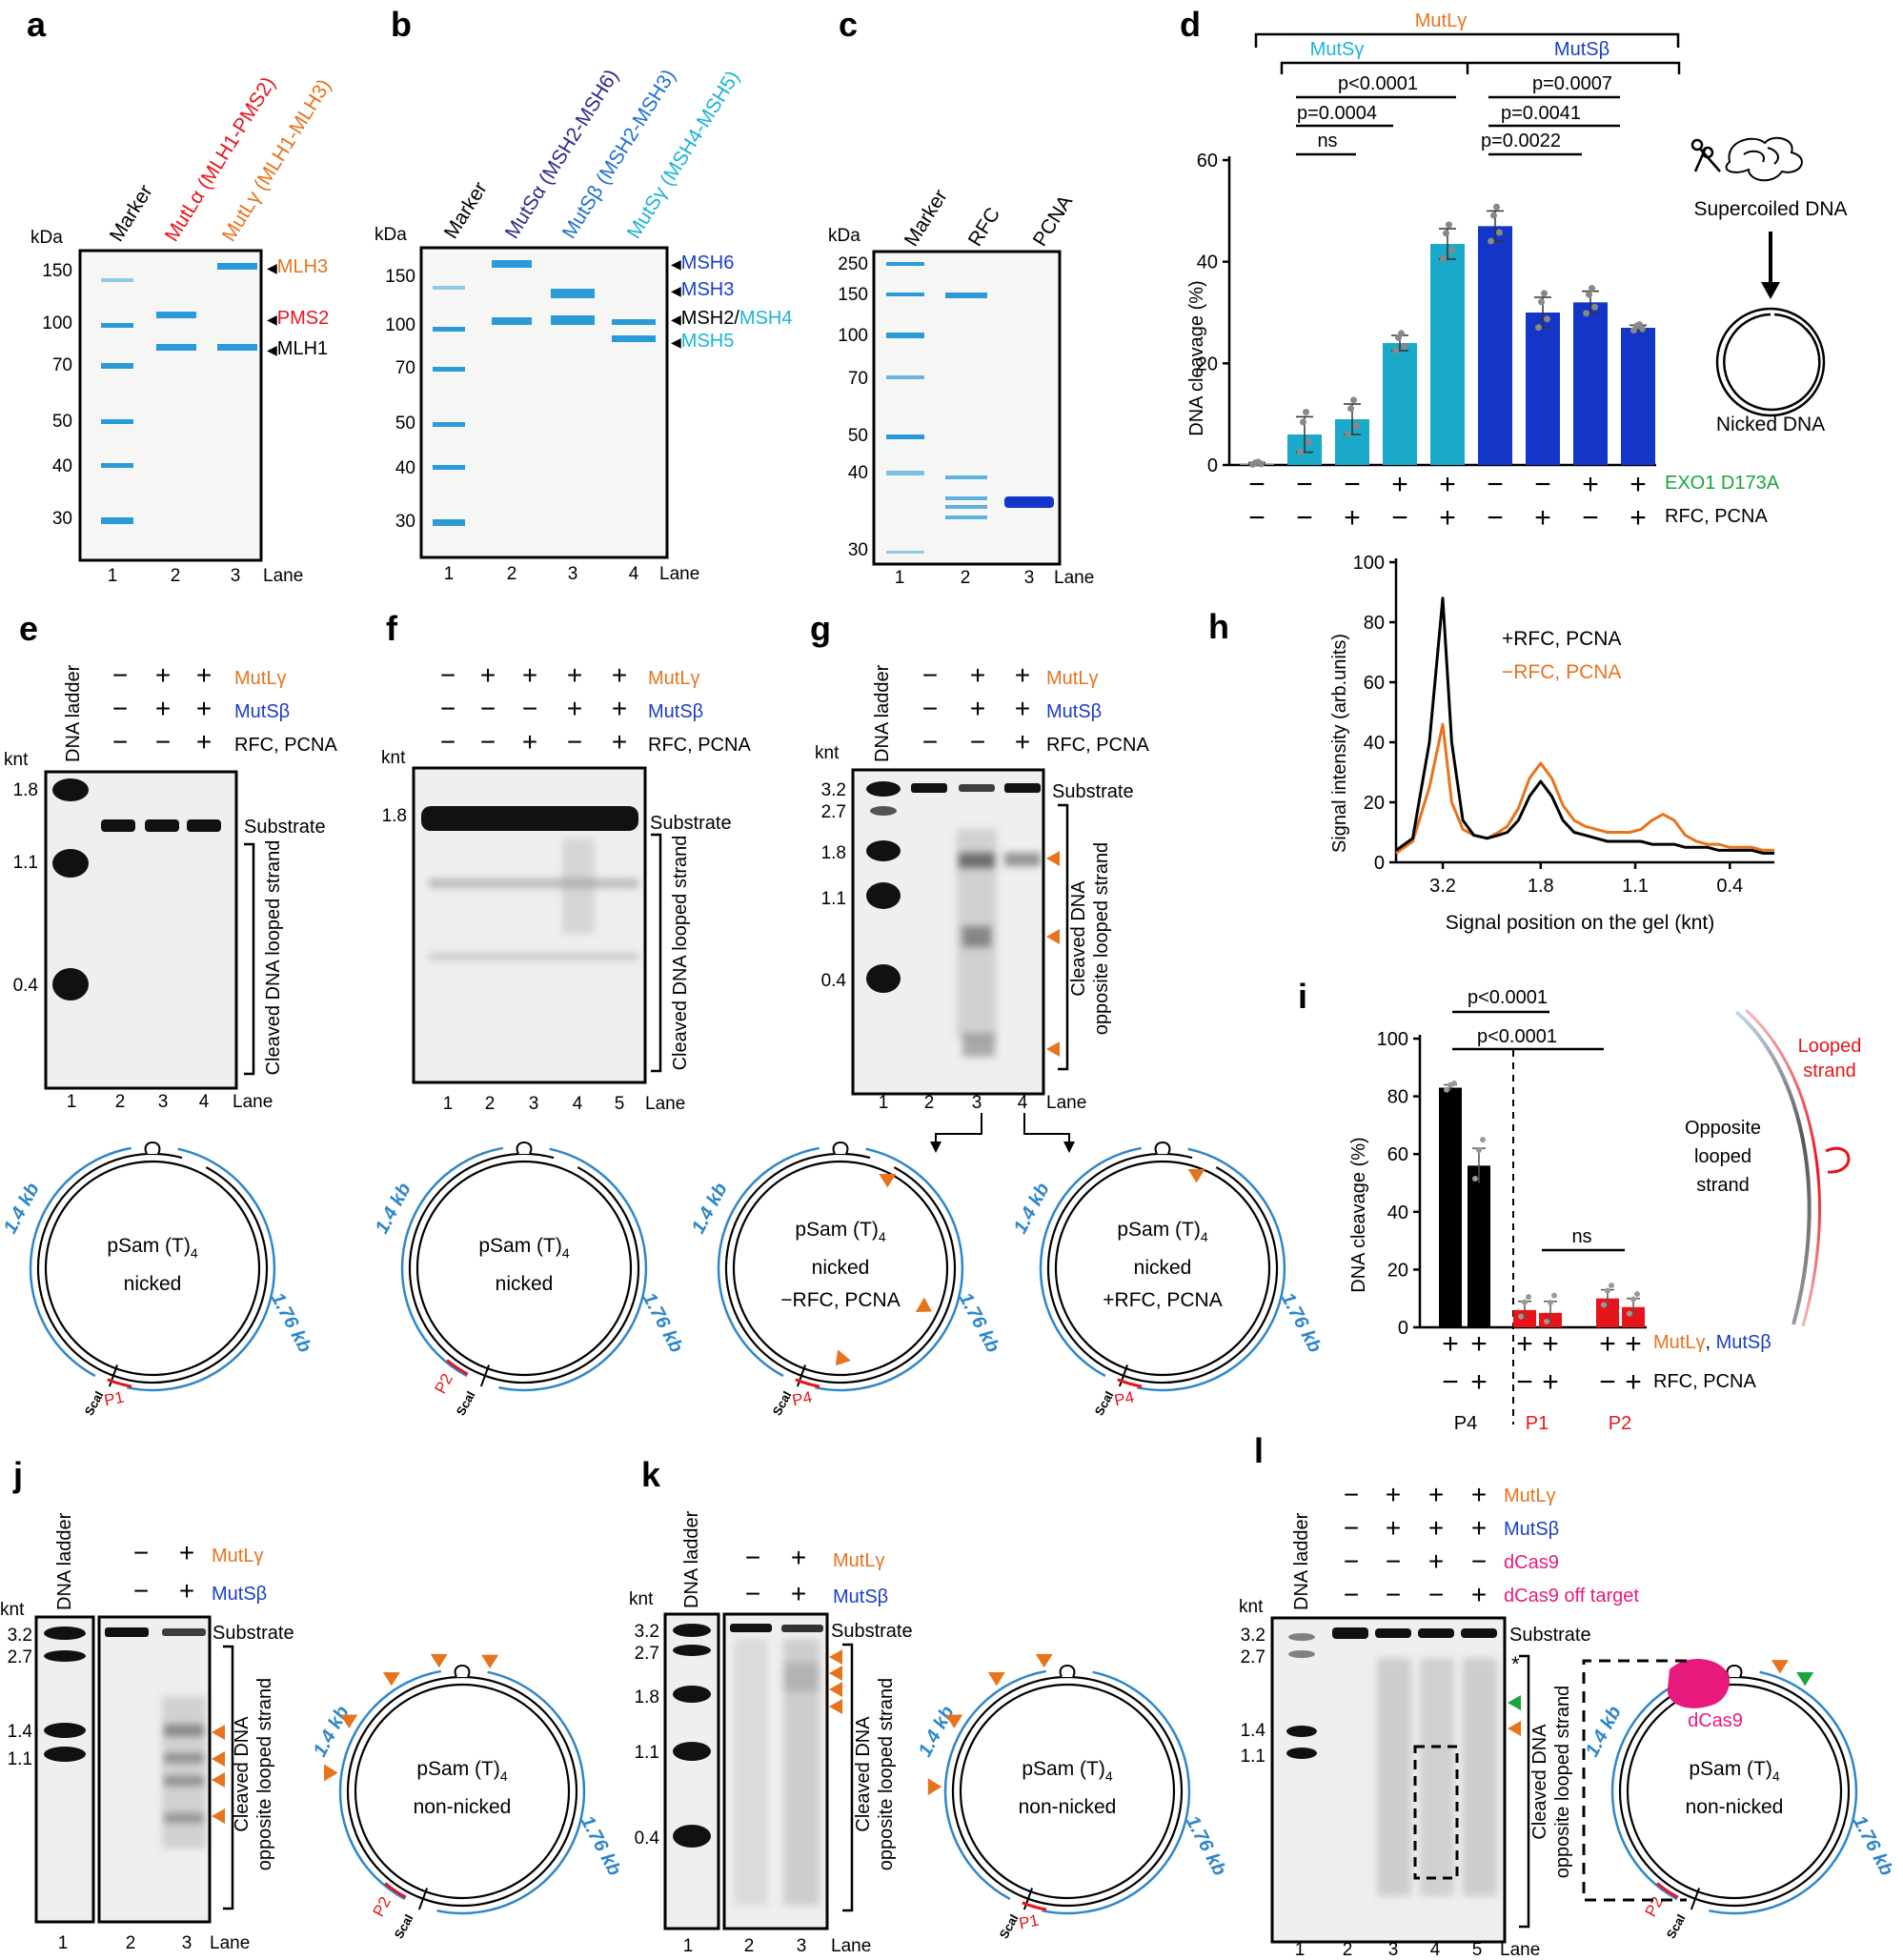 The height and width of the screenshot is (1960, 1903). Describe the element at coordinates (152, 1265) in the screenshot. I see `plasmid-name: pSam (T)4 nicked` at that location.